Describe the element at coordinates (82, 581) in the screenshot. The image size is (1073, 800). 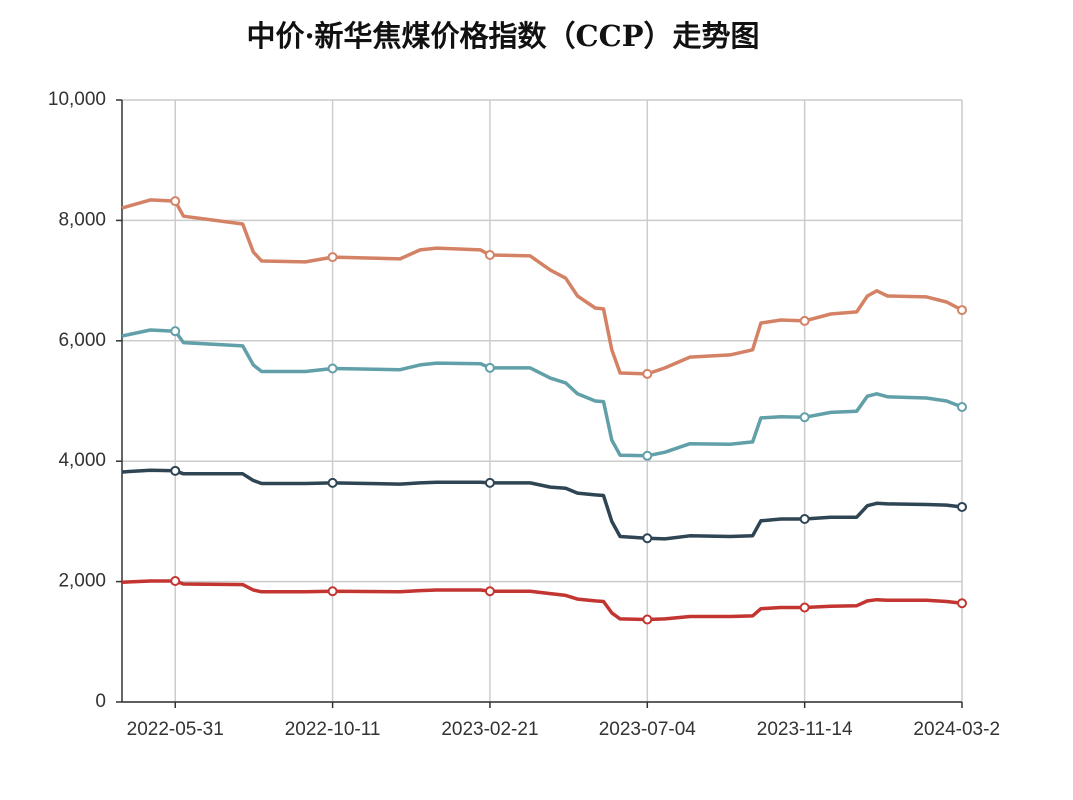
I see `y-tick-label: 2,000` at that location.